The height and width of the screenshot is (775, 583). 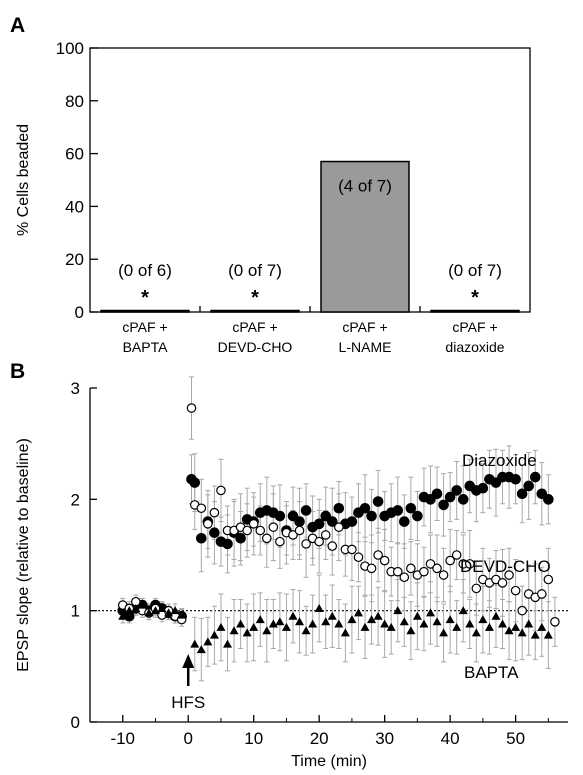 What do you see at coordinates (255, 347) in the screenshot?
I see `category-label: DEVD-CHO` at bounding box center [255, 347].